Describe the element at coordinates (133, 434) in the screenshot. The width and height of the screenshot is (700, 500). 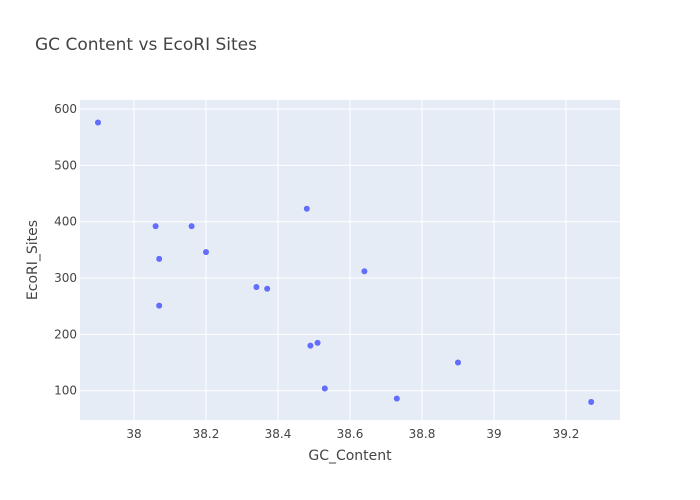
I see `x-tick-label: 38` at that location.